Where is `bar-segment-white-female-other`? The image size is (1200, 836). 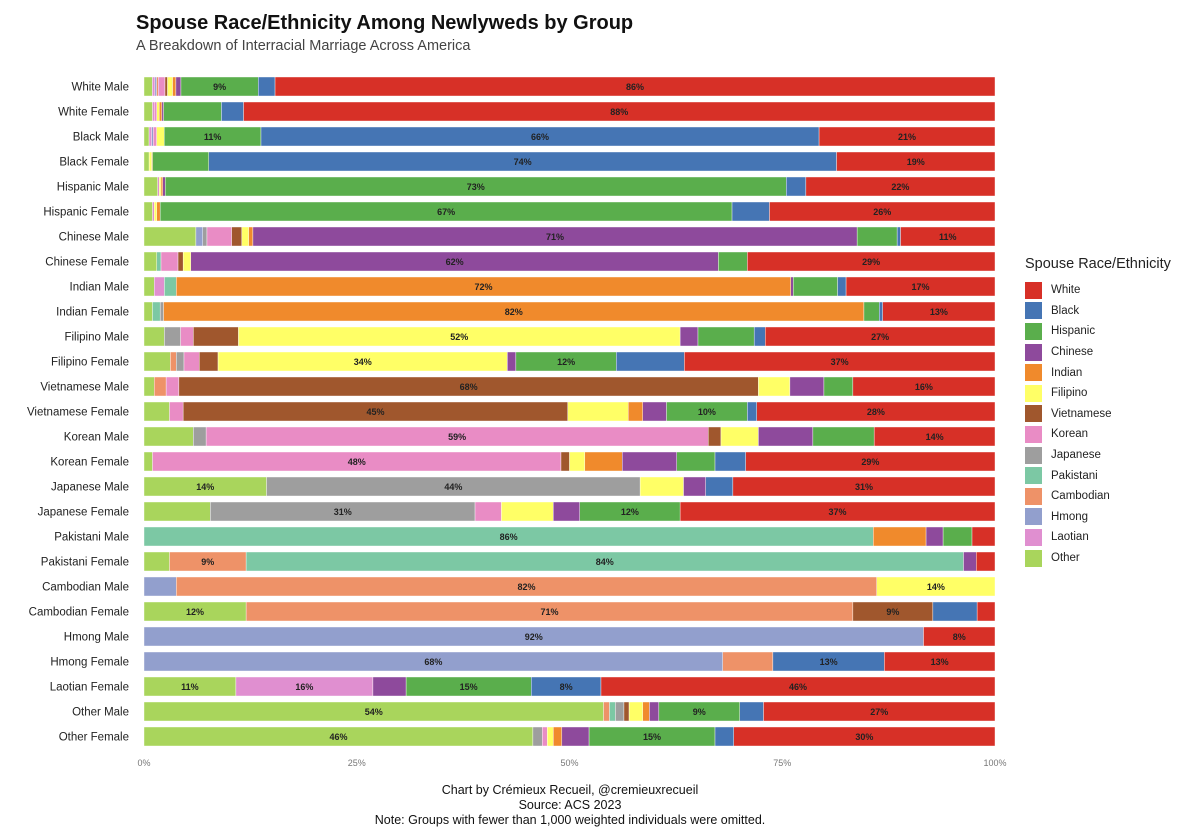
bar-segment-white-female-other is located at coordinates (148, 111).